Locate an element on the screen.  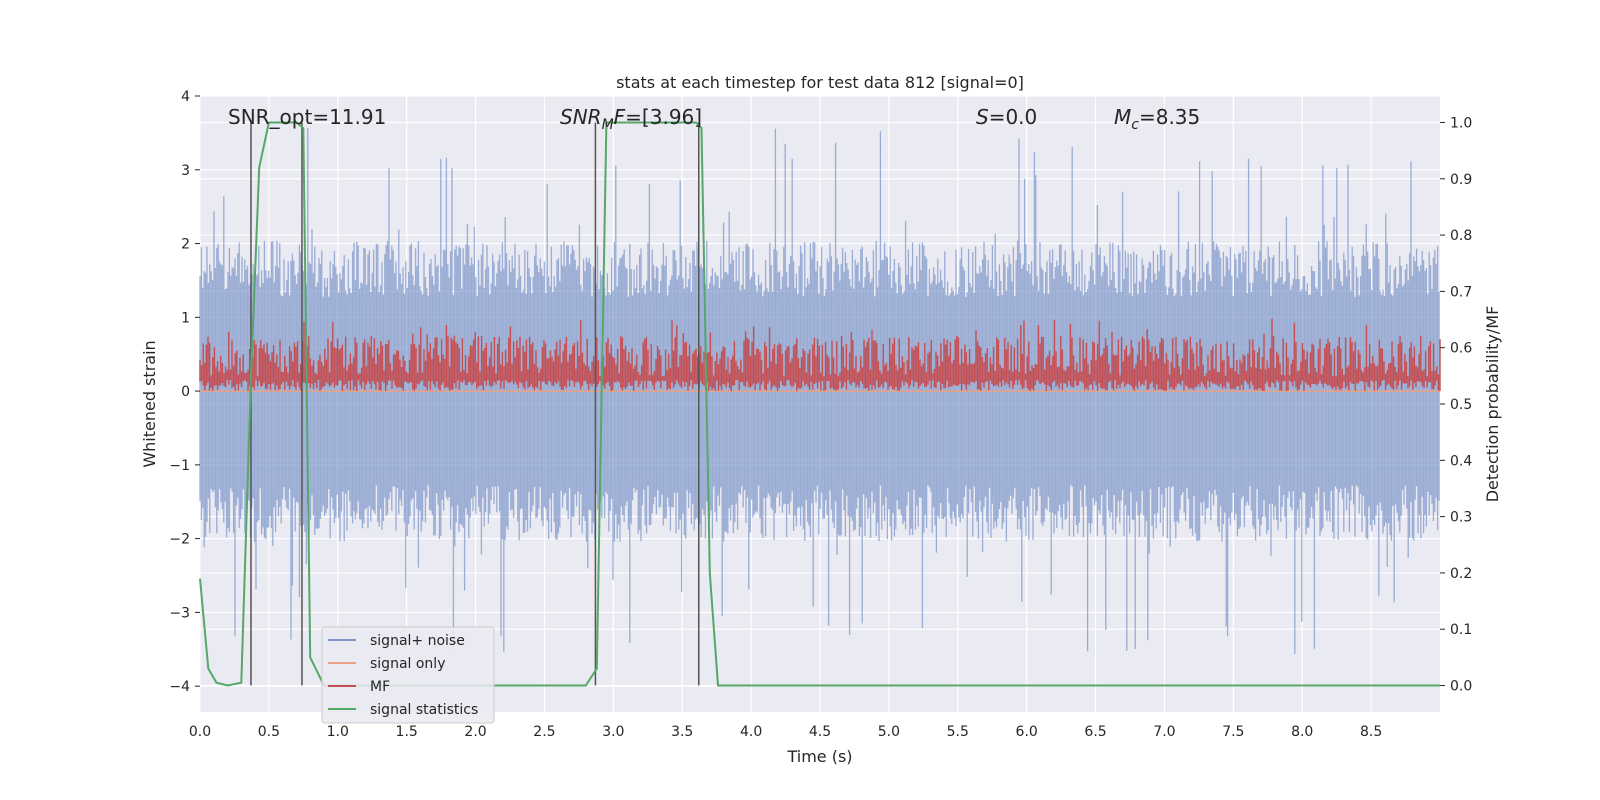
x-tick-label: 7.5 is located at coordinates (1233, 732).